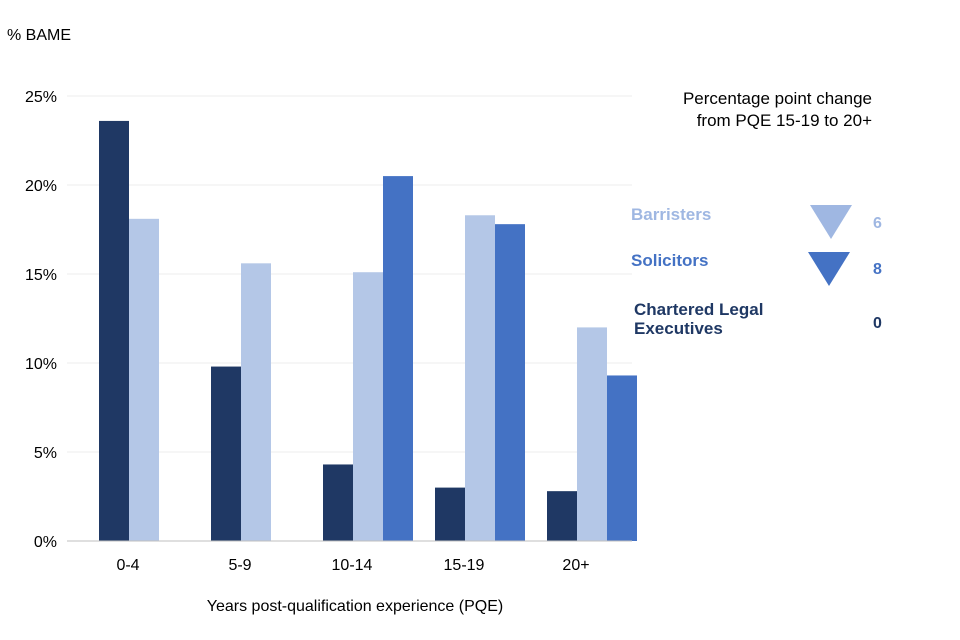 The image size is (960, 640). I want to click on x-tick-label: 0-4, so click(127, 565).